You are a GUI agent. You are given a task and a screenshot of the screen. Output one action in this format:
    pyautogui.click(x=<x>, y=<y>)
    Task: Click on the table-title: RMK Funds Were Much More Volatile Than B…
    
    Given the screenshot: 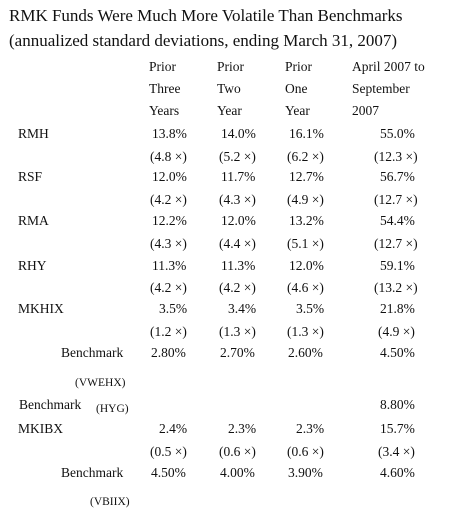 What is the action you would take?
    pyautogui.click(x=206, y=15)
    